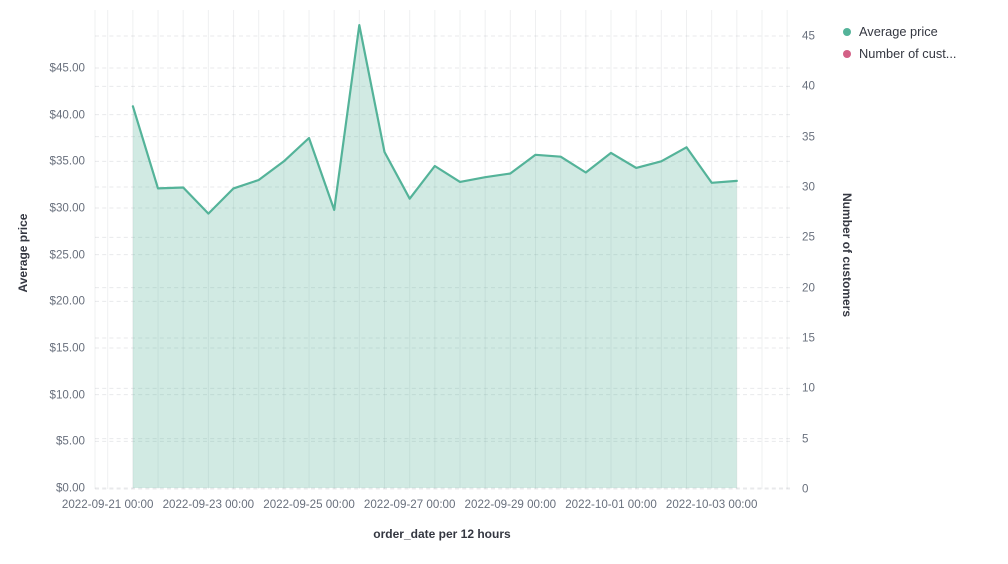 The image size is (1008, 564). I want to click on y-axis-right-tick-label: 0, so click(805, 489).